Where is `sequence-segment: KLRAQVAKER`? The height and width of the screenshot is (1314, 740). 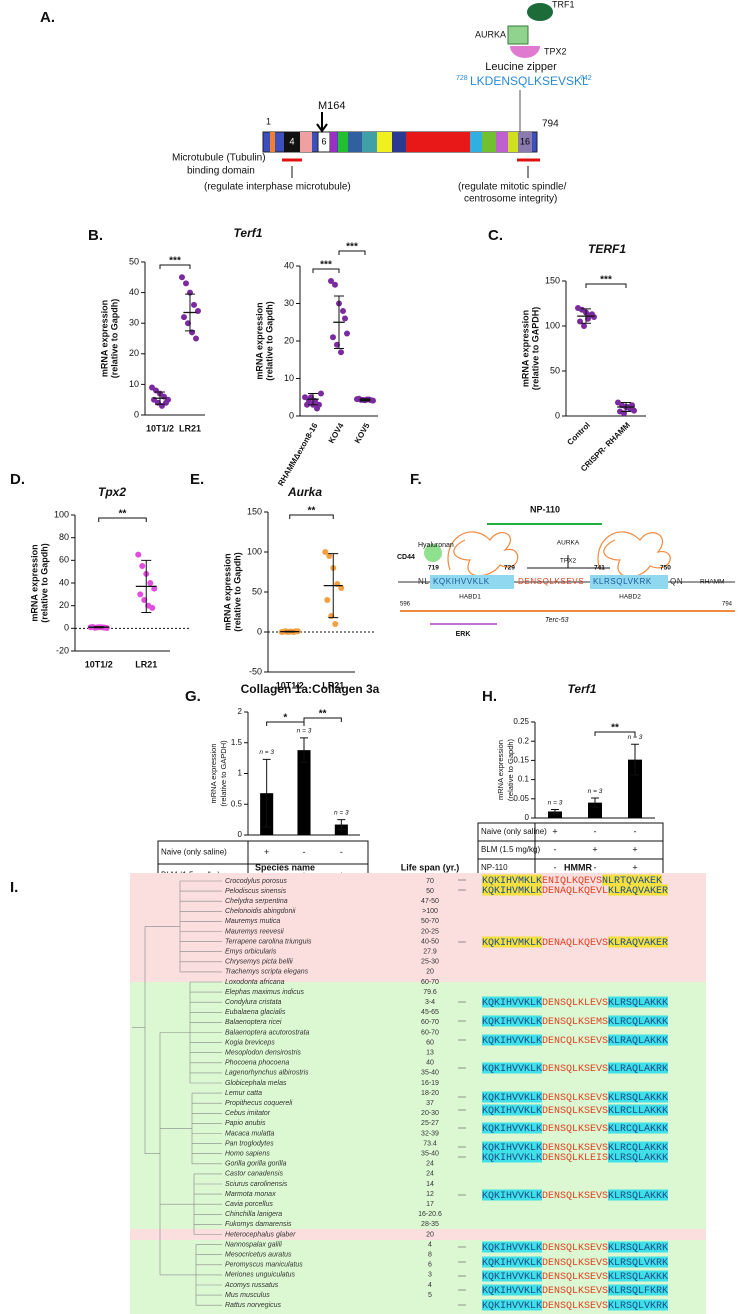 sequence-segment: KLRAQVAKER is located at coordinates (638, 943).